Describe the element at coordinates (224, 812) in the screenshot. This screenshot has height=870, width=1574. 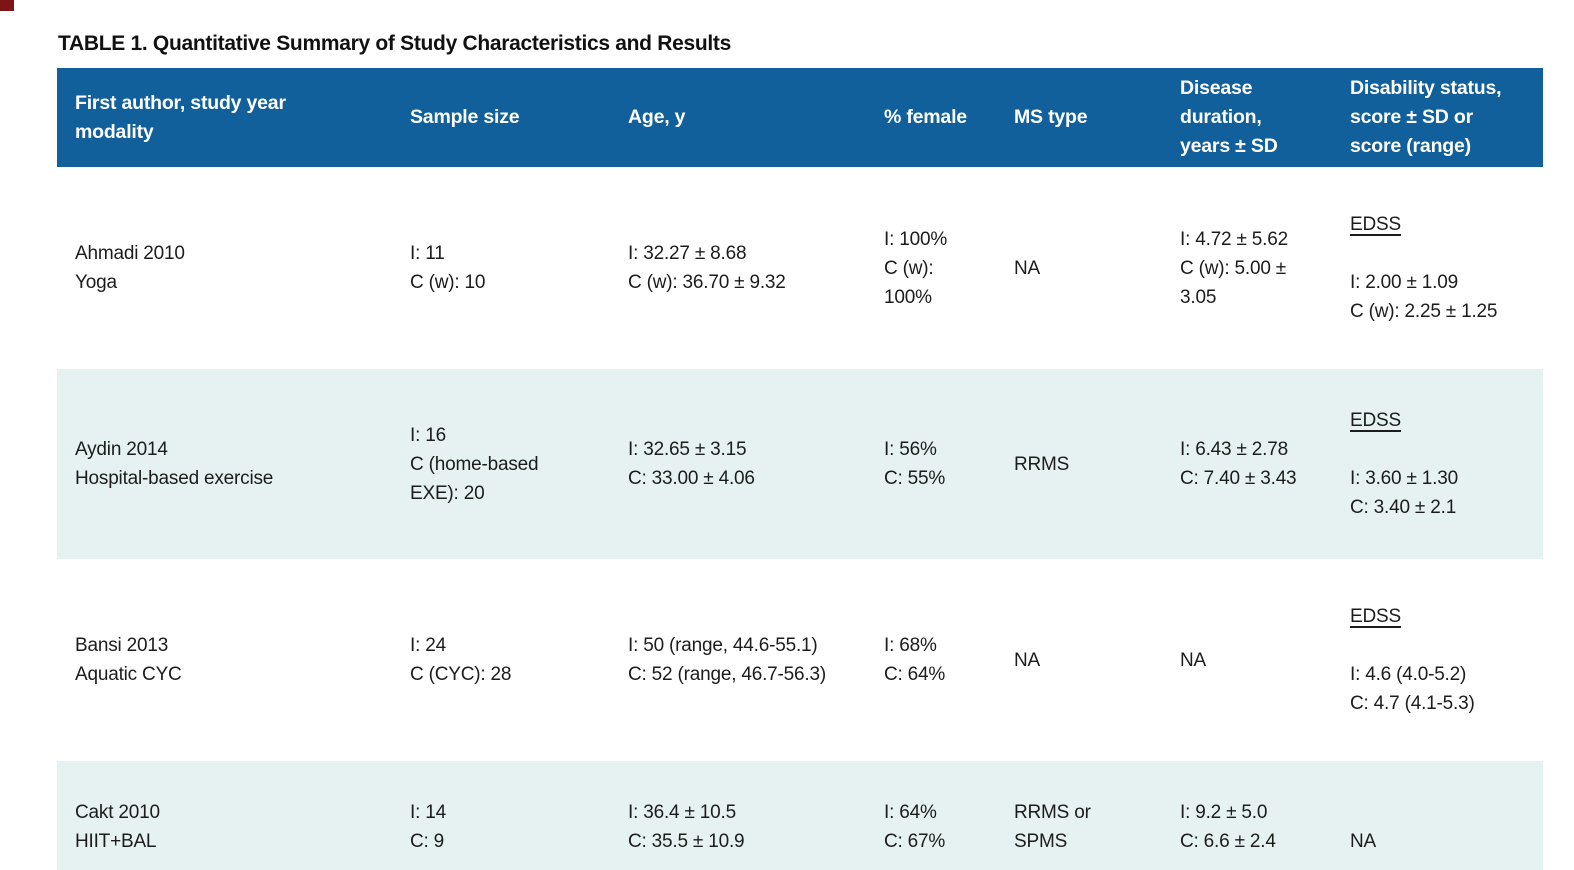
I see `cell-study: Cakt 2010 HIIT+BAL` at that location.